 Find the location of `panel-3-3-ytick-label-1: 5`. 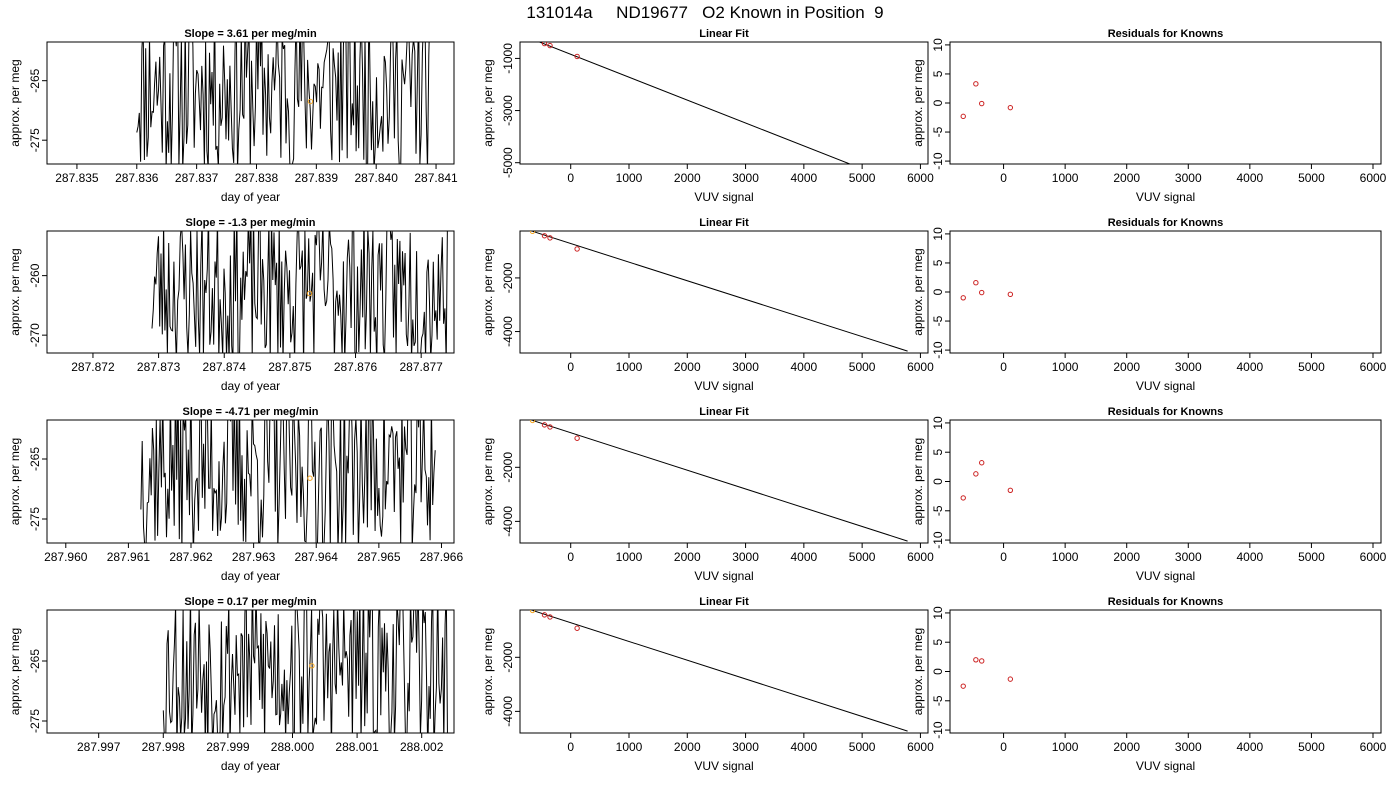

panel-3-3-ytick-label-1: 5 is located at coordinates (938, 452).